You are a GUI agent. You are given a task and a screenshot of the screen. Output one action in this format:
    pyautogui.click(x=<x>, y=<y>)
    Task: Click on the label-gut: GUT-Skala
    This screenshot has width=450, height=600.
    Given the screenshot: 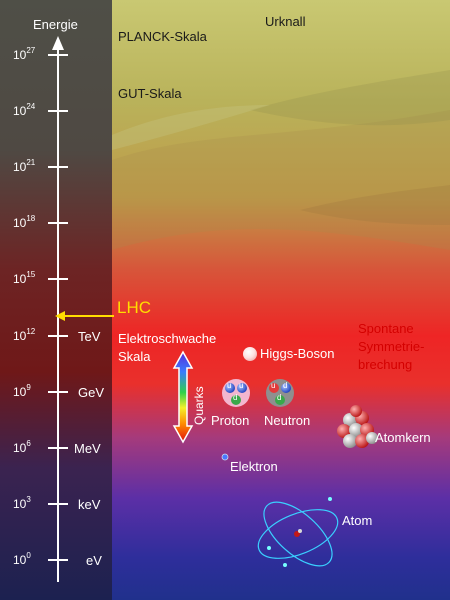 What is the action you would take?
    pyautogui.click(x=150, y=93)
    